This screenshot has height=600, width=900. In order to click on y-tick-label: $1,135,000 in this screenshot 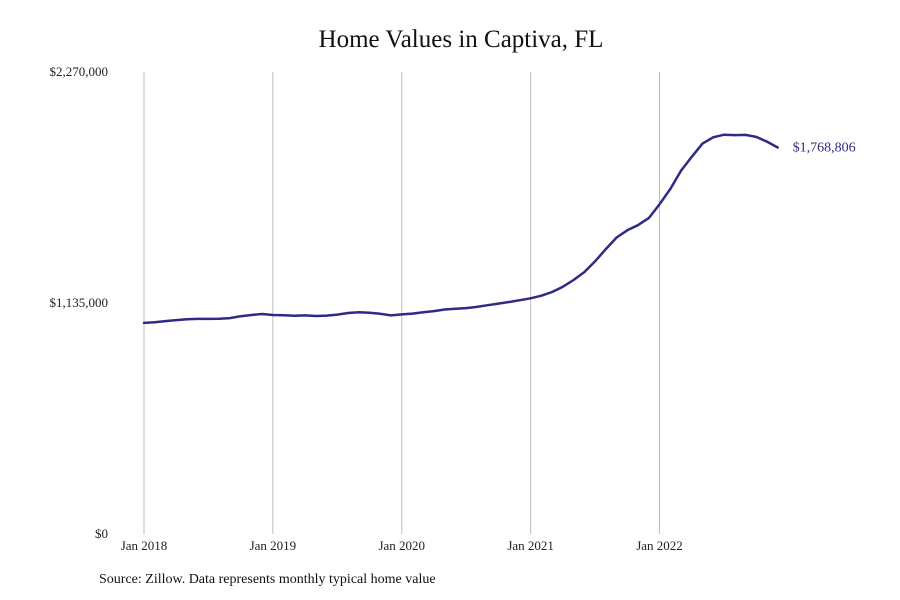, I will do `click(79, 302)`.